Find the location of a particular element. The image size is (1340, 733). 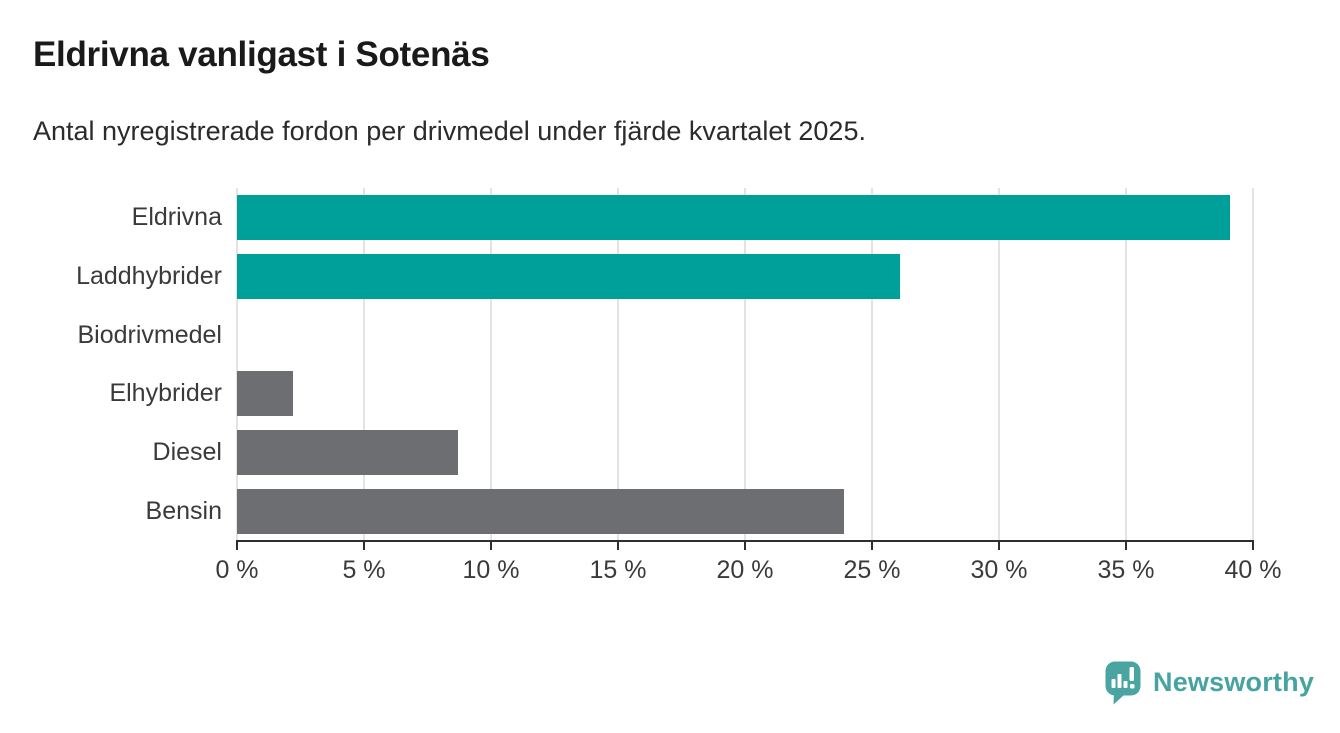

category-label: Laddhybrider is located at coordinates (149, 275).